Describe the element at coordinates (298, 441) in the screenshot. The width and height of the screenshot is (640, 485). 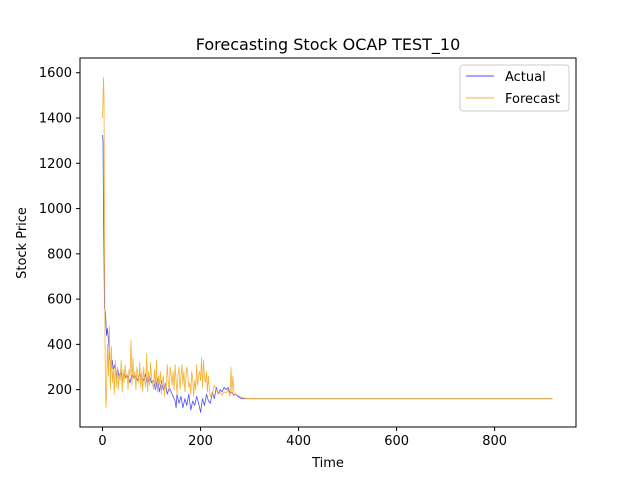
I see `x-tick-label: 400` at that location.